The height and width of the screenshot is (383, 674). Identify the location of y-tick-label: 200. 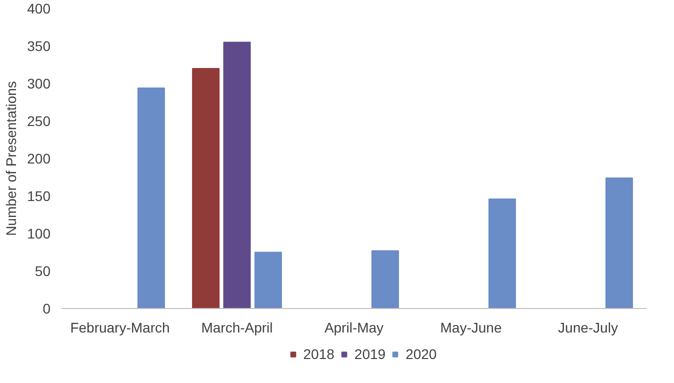
(39, 158).